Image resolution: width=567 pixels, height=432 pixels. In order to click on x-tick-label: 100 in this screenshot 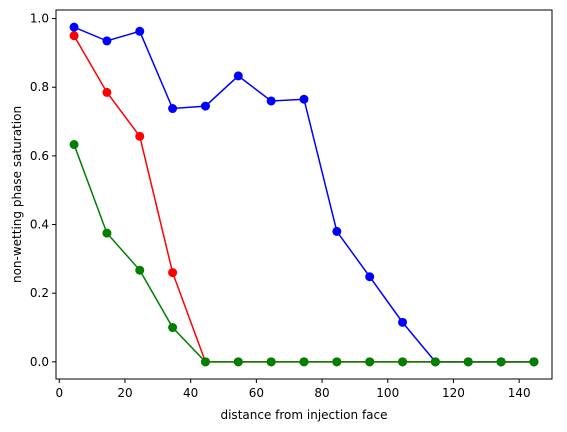, I will do `click(387, 393)`.